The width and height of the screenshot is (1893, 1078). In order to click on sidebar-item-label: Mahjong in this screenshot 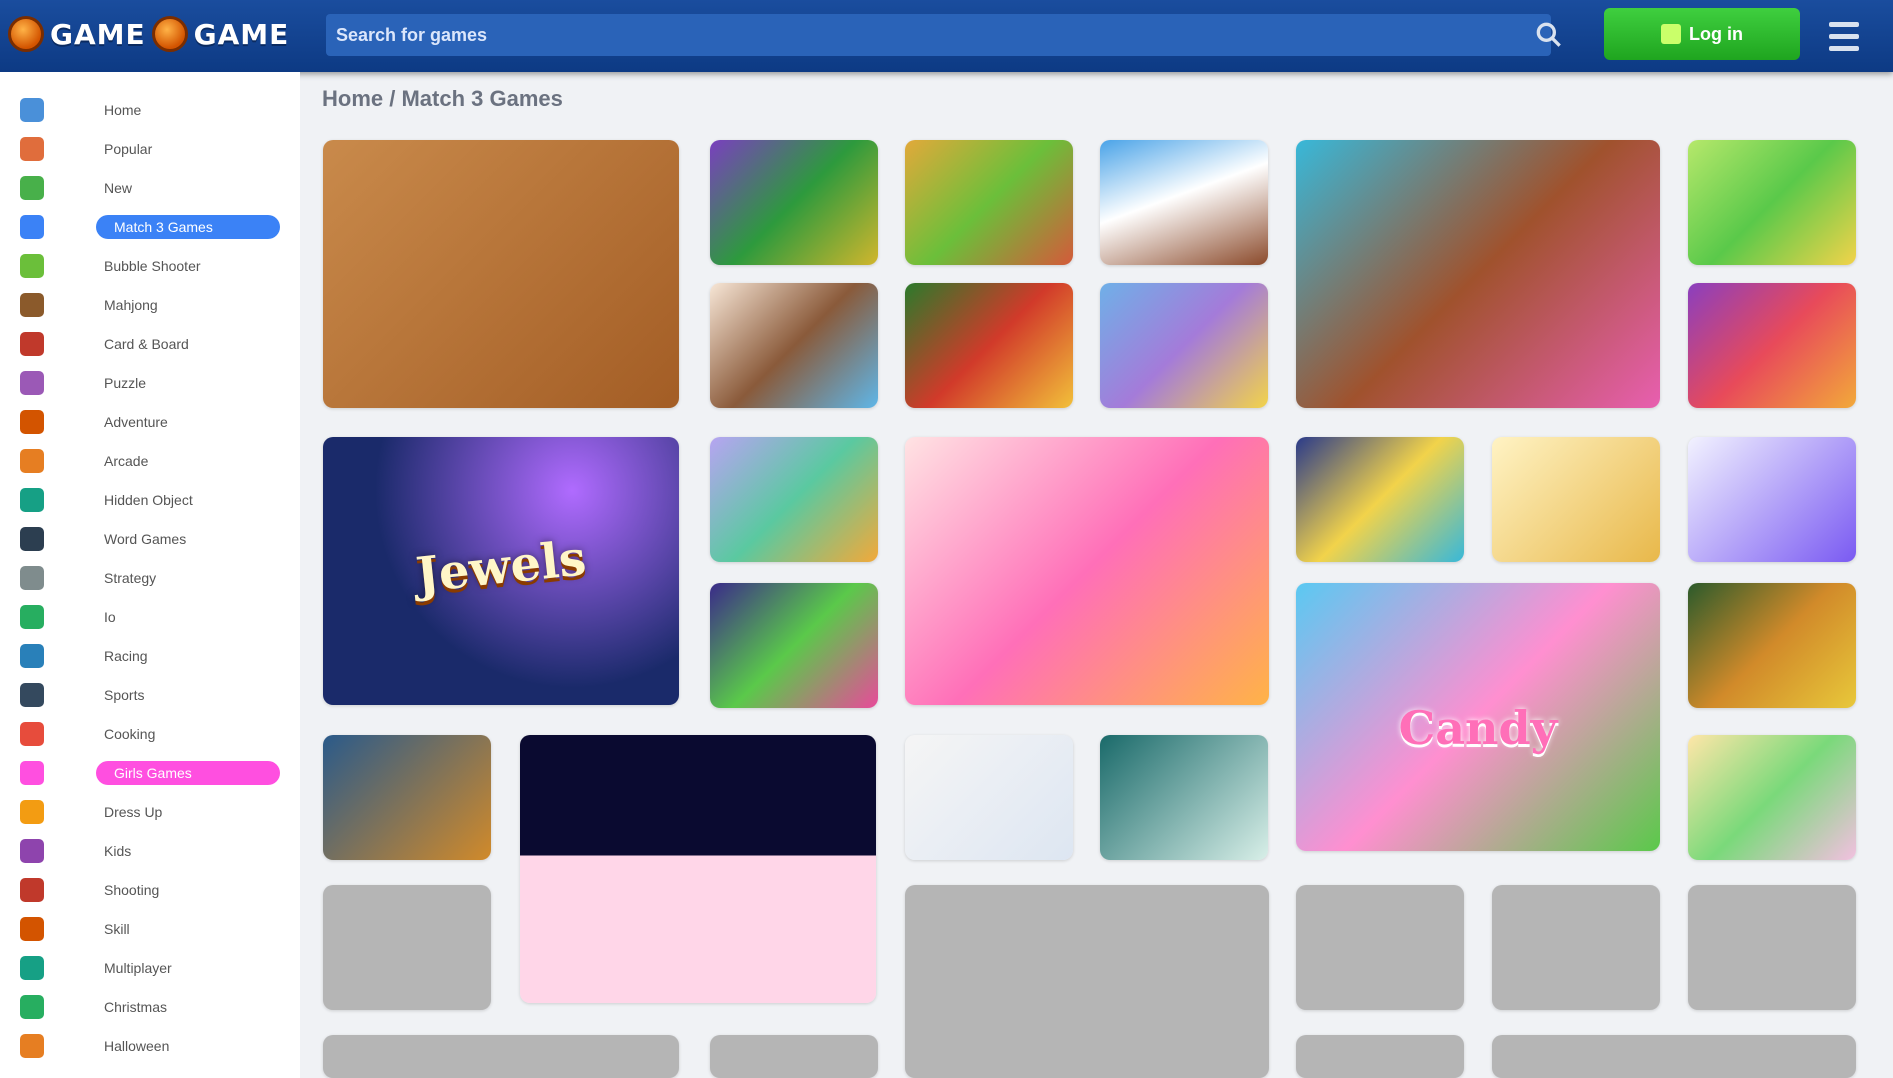, I will do `click(131, 305)`.